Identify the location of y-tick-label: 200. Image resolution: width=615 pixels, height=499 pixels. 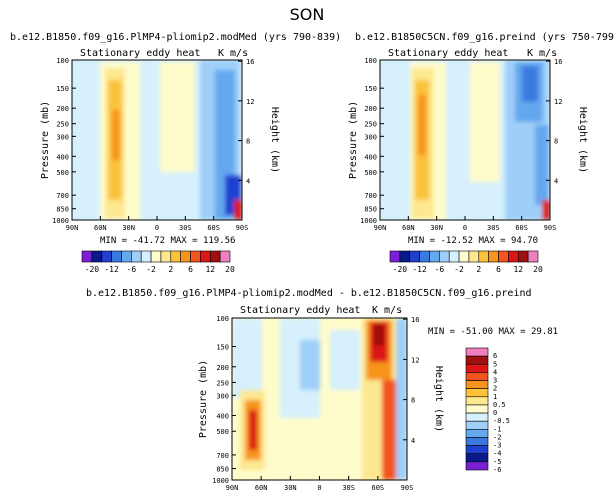
(62, 109).